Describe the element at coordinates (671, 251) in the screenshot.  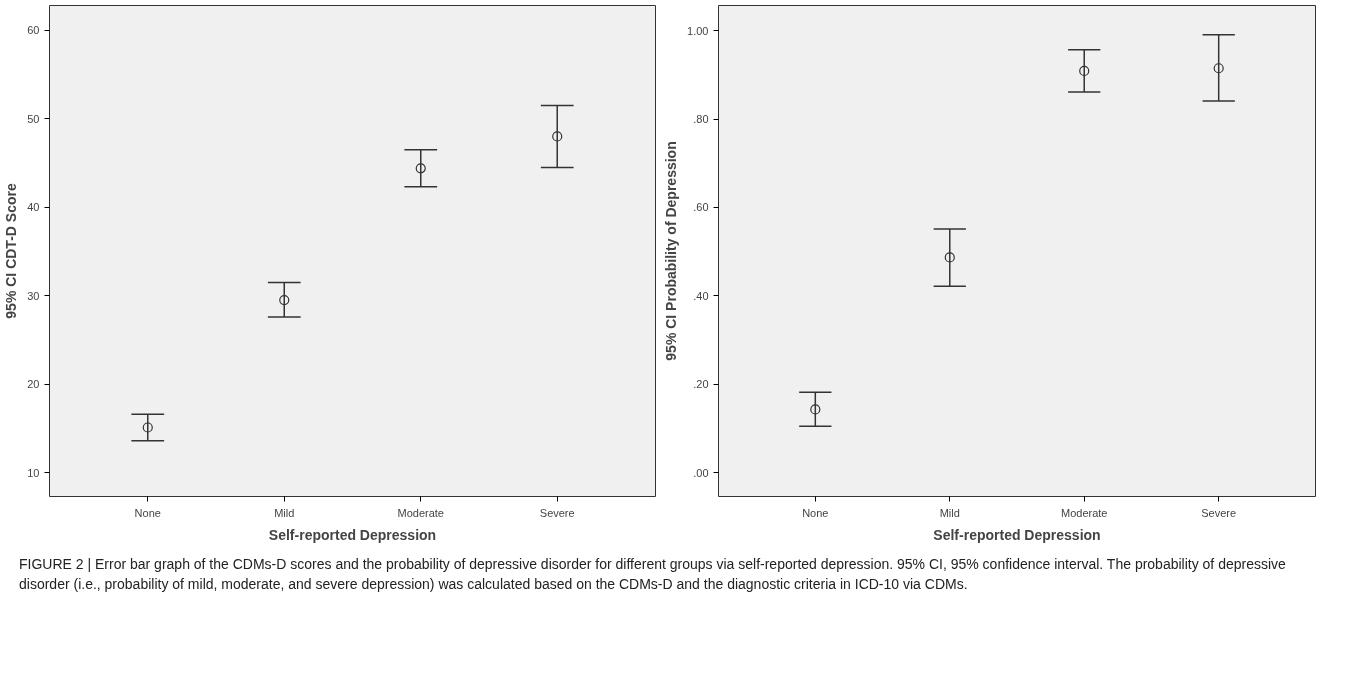
I see `y-axis-title: 95% CI Probability of Depression` at that location.